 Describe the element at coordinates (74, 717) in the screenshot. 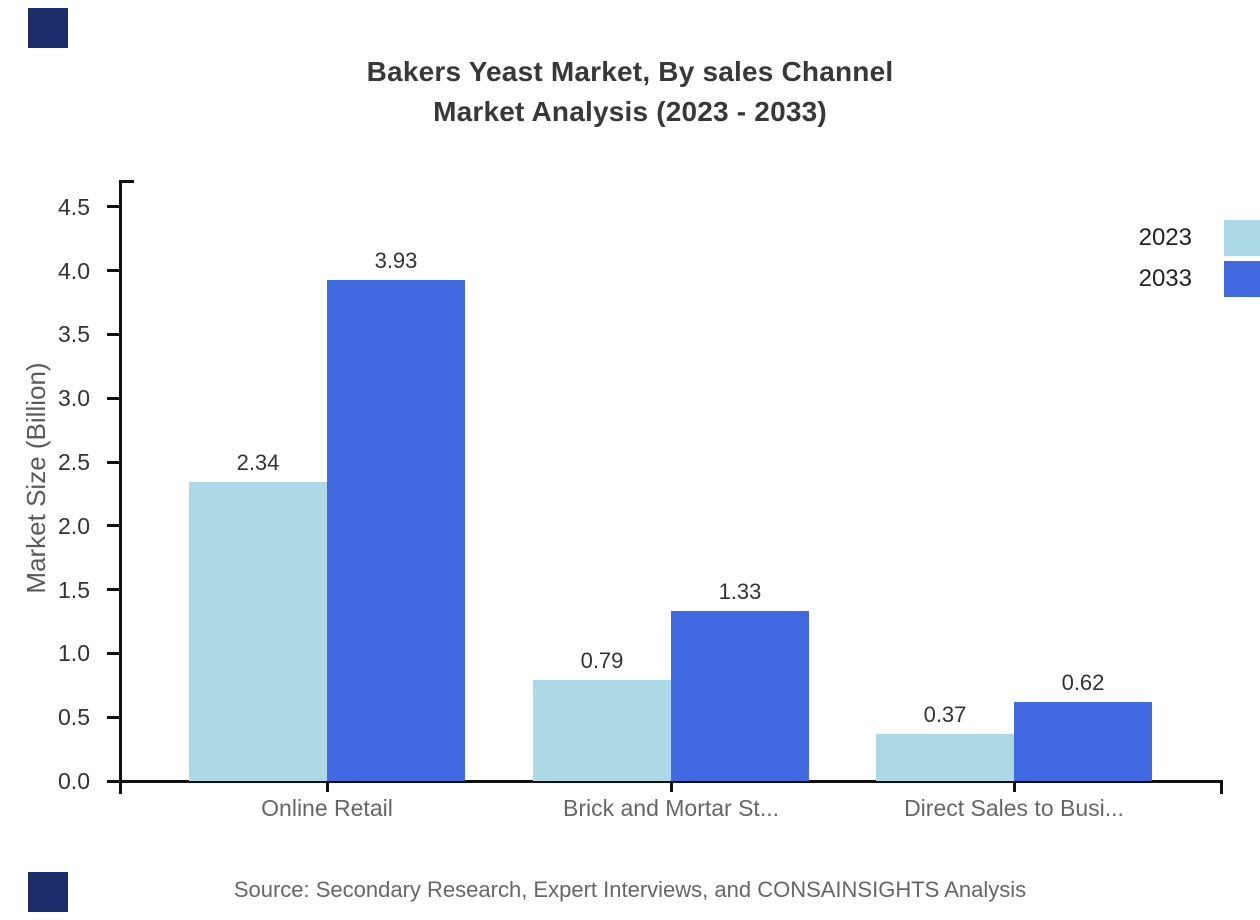

I see `y-tick-label: 0.5` at that location.